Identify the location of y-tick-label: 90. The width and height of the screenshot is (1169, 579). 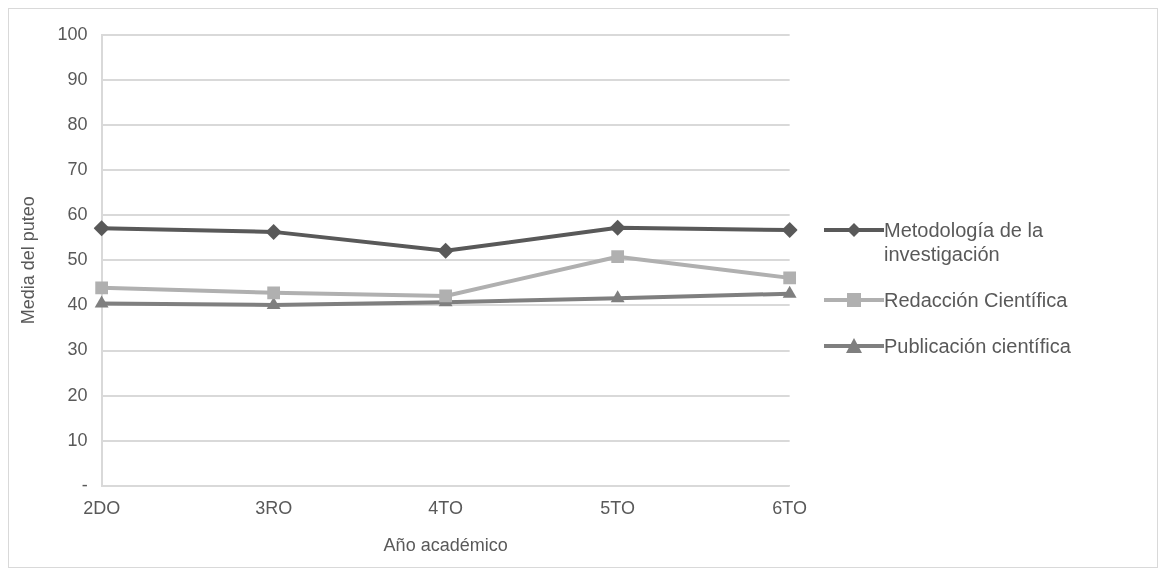
(77, 78).